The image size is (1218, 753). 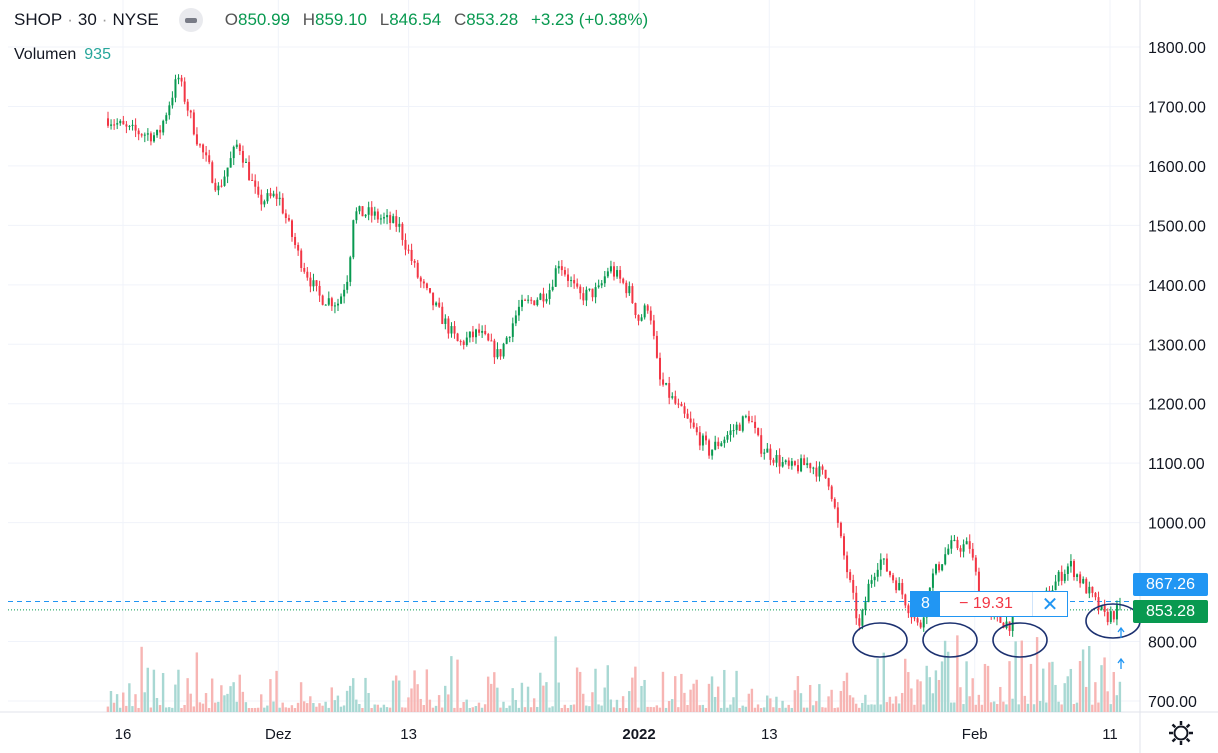 What do you see at coordinates (278, 734) in the screenshot?
I see `x-tick-label: Dez` at bounding box center [278, 734].